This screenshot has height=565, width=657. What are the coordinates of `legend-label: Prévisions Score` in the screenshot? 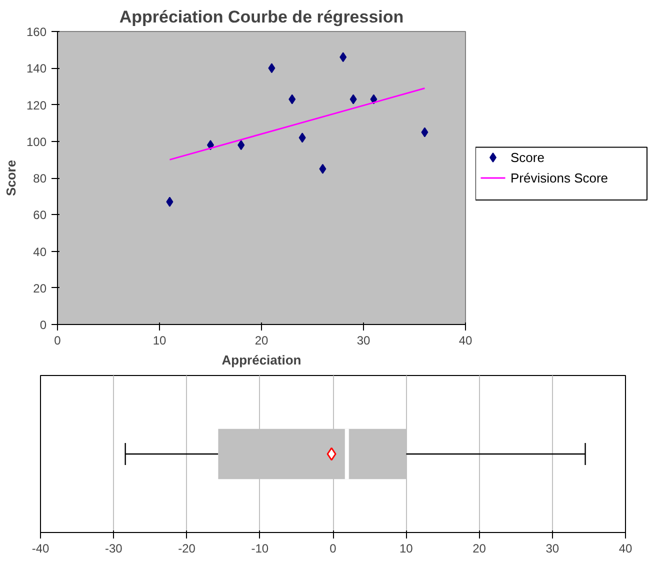 It's located at (559, 178).